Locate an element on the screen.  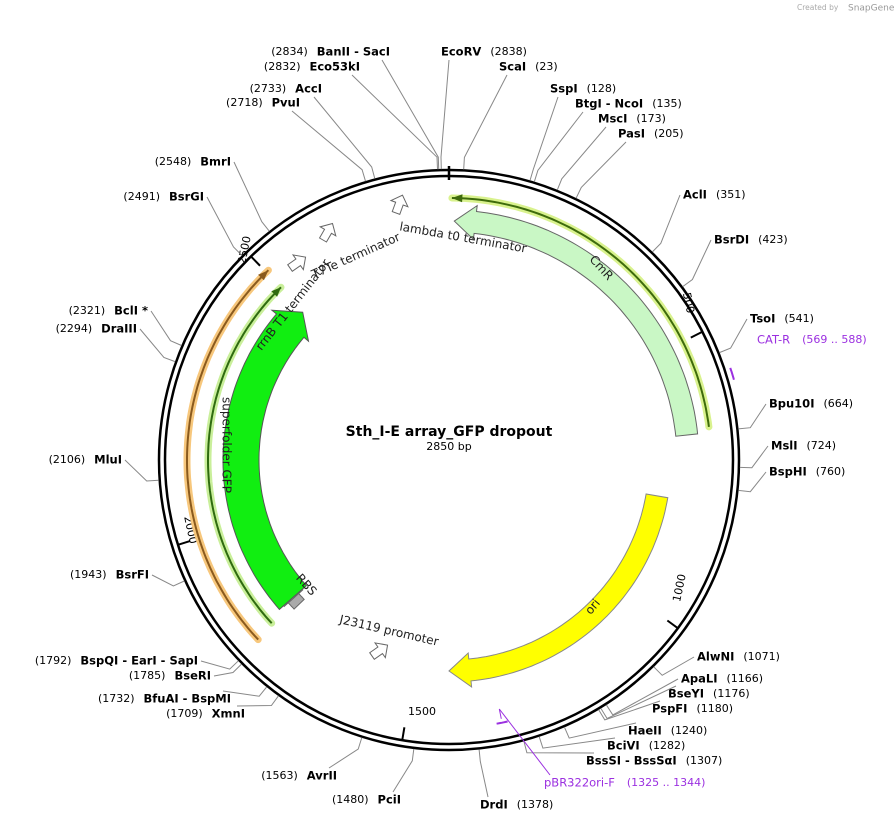
site-name: ScaI is located at coordinates (512, 67).